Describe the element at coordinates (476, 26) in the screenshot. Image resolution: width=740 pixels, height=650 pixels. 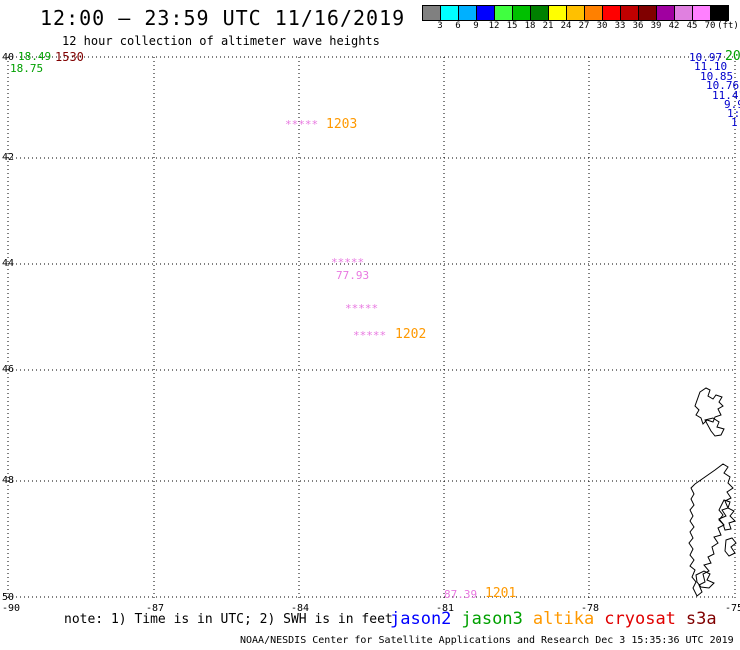
I see `scale-label: 9` at that location.